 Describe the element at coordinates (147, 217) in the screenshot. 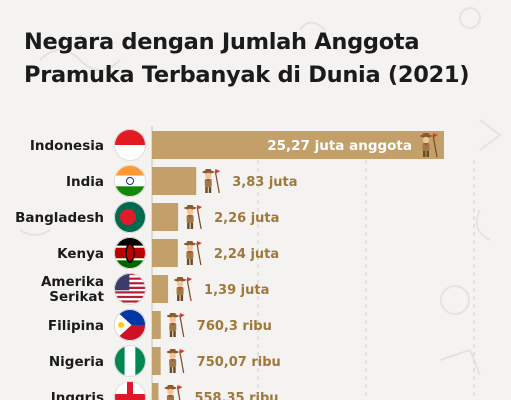

I see `bar-row: Bangladesh 2,26 juta` at that location.